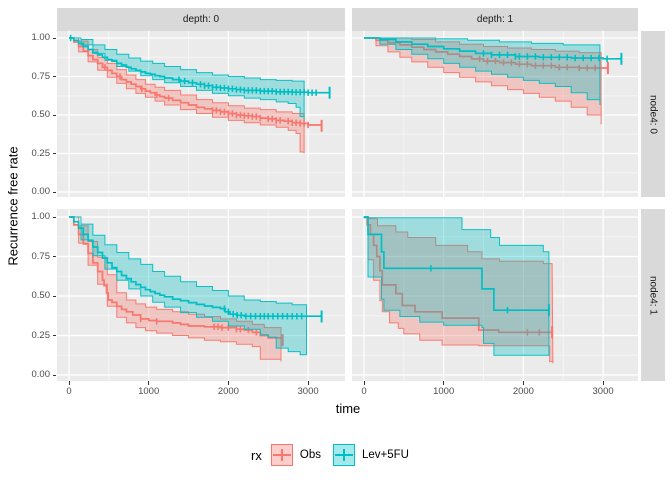 This screenshot has width=672, height=480. I want to click on facet-strip-label: depth: 1, so click(495, 19).